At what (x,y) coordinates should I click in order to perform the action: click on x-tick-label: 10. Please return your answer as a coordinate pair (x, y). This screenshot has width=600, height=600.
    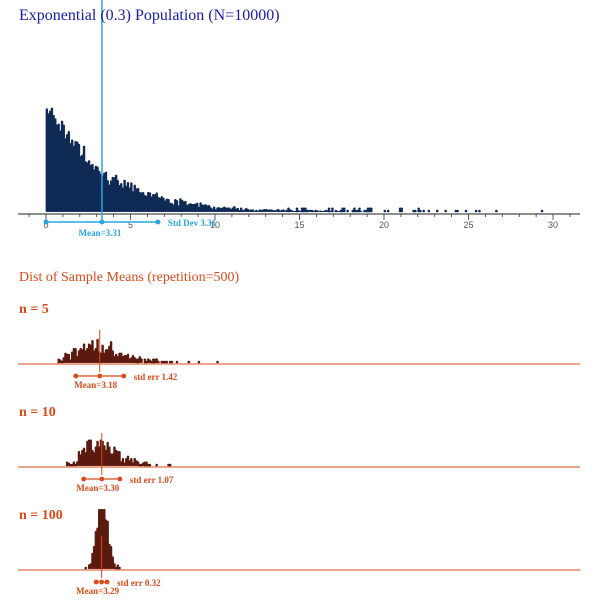
    Looking at the image, I should click on (215, 225).